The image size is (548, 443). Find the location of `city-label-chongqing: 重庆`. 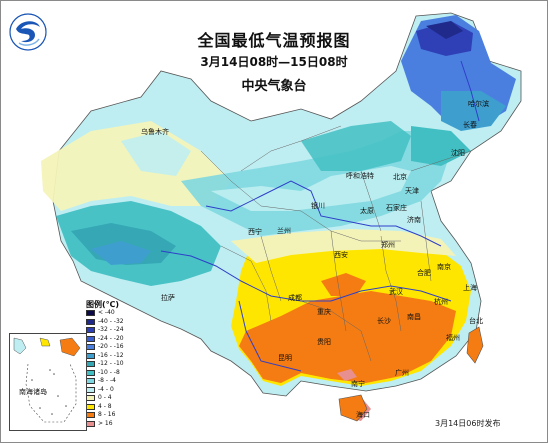

city-label-chongqing: 重庆 is located at coordinates (324, 312).